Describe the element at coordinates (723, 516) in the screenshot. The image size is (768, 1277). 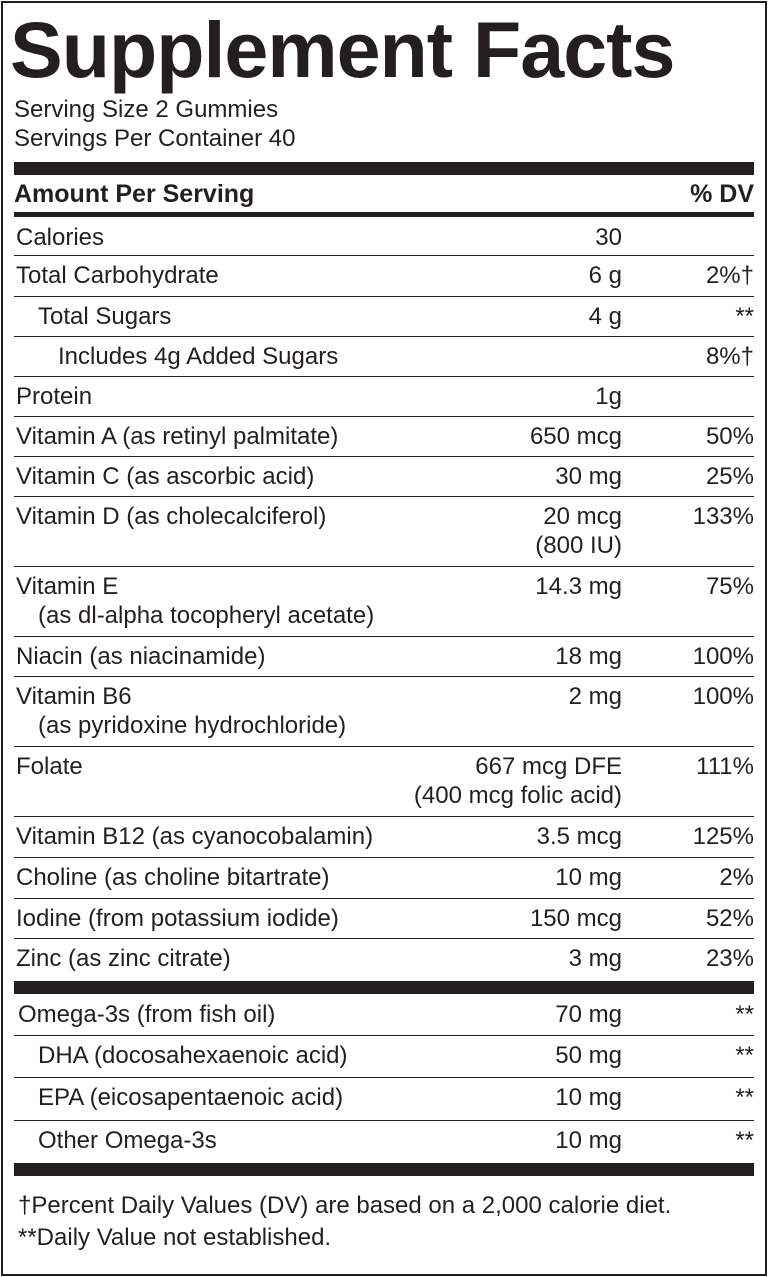
I see `nutrient-dv: 133%` at that location.